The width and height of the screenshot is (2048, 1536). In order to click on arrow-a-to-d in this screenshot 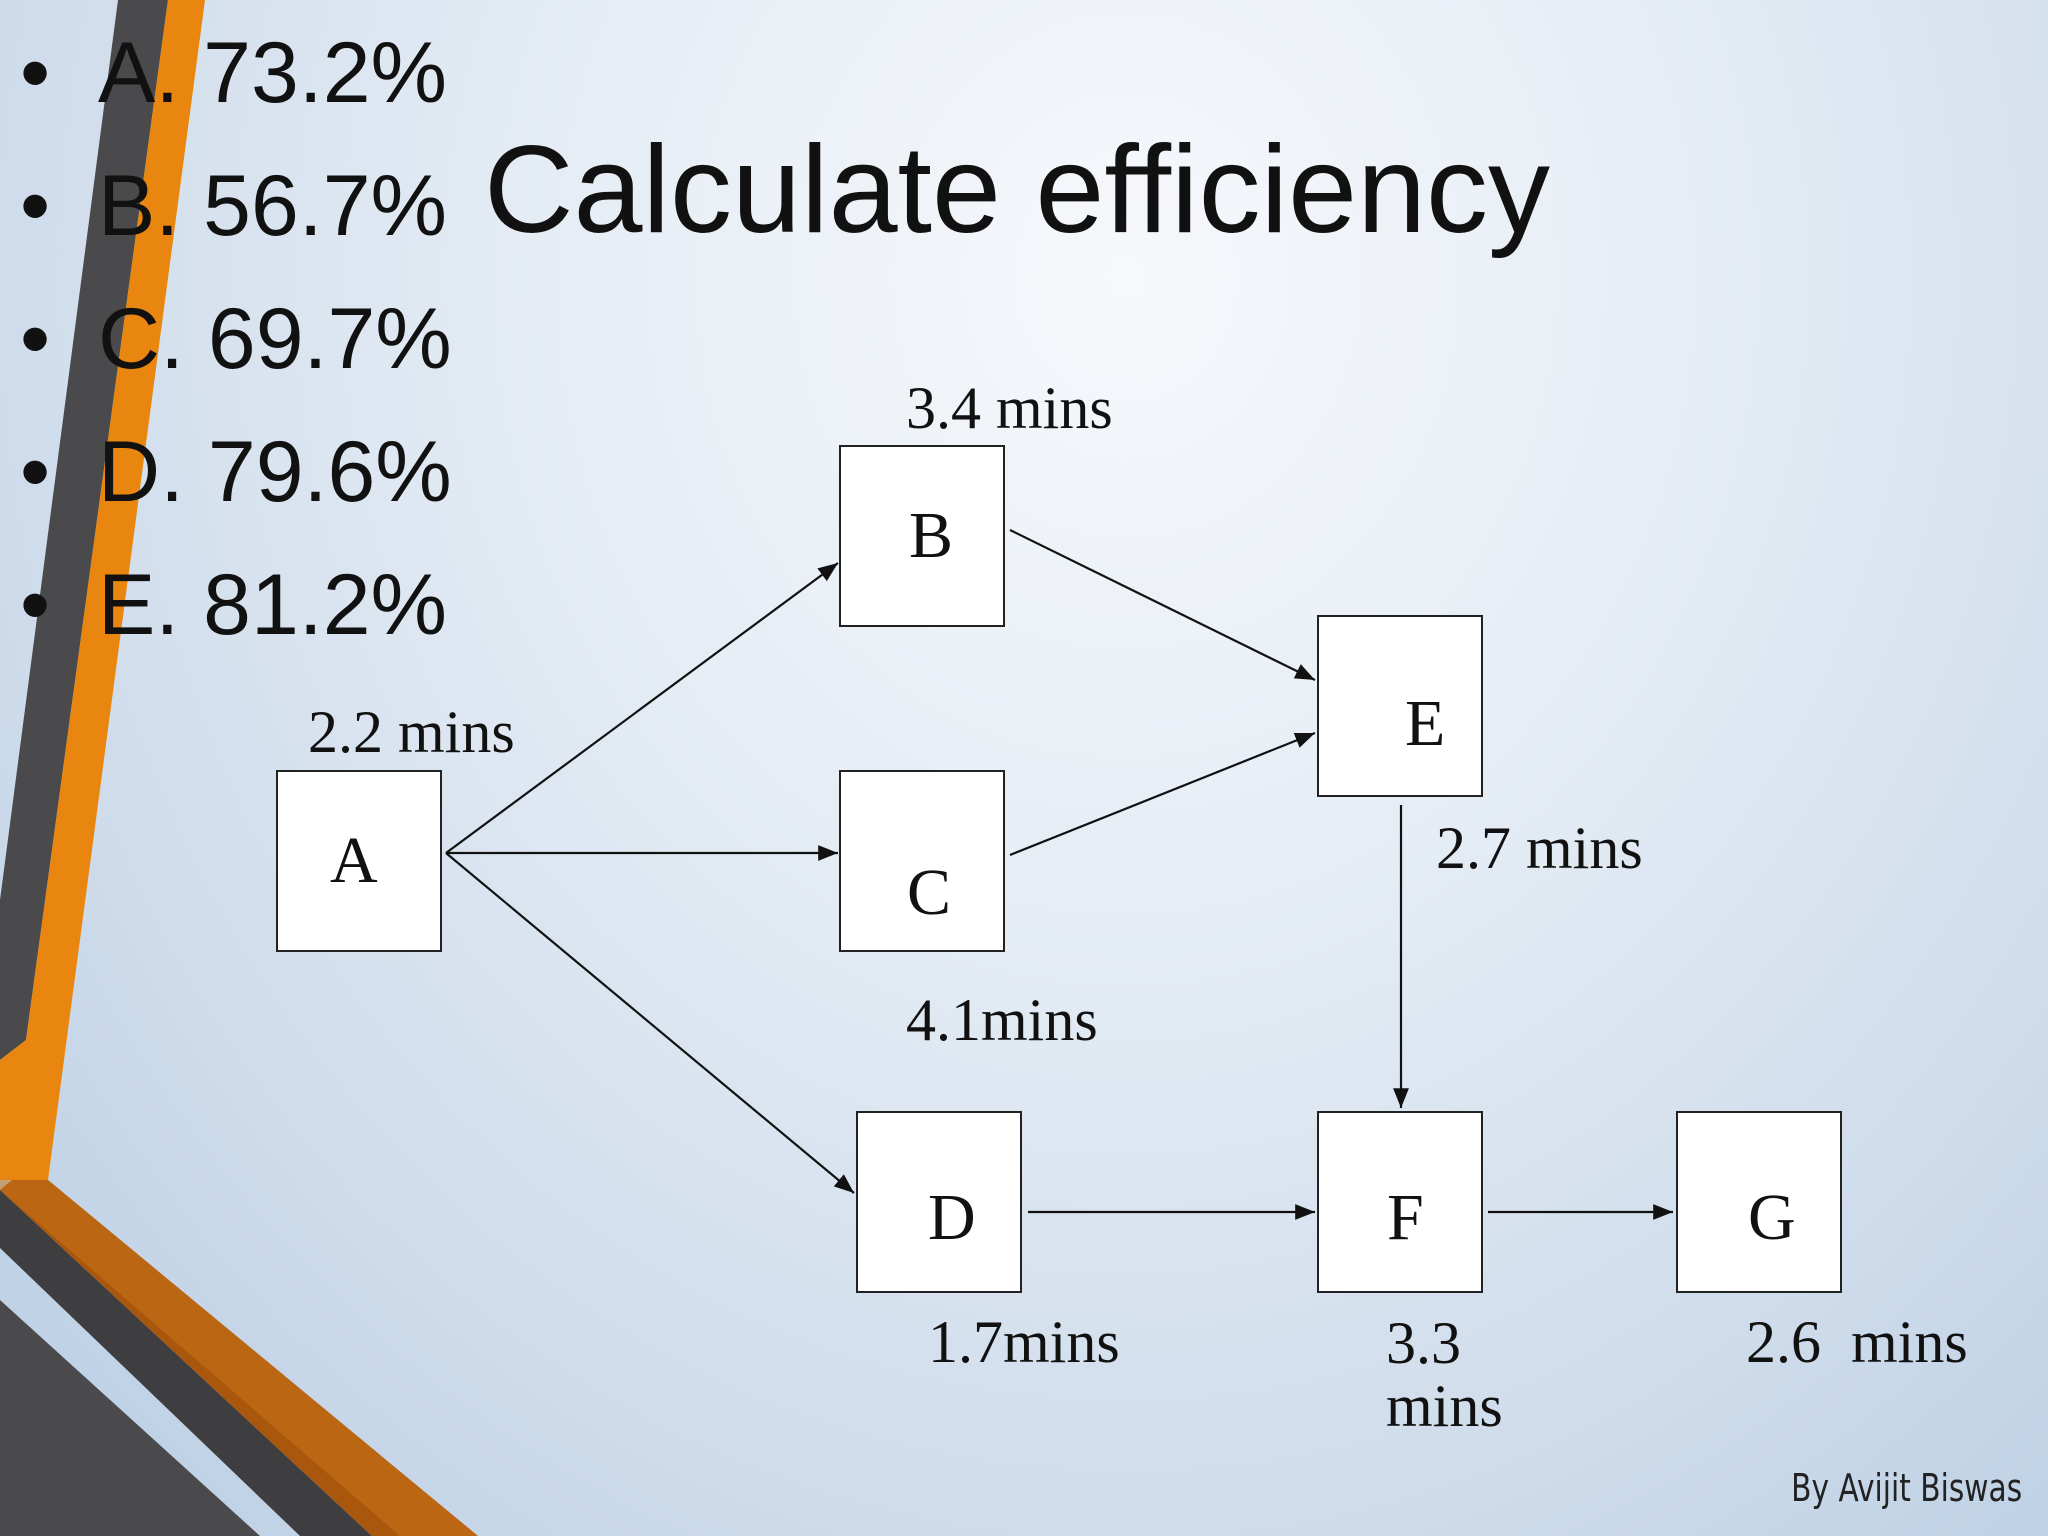, I will do `click(650, 1023)`.